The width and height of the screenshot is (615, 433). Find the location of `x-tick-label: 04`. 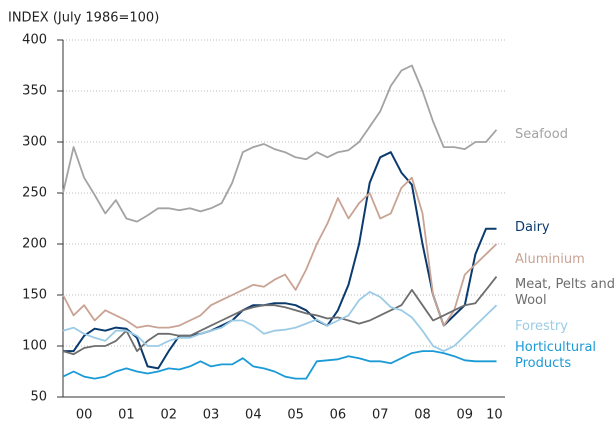

x-tick-label: 04 is located at coordinates (253, 415).